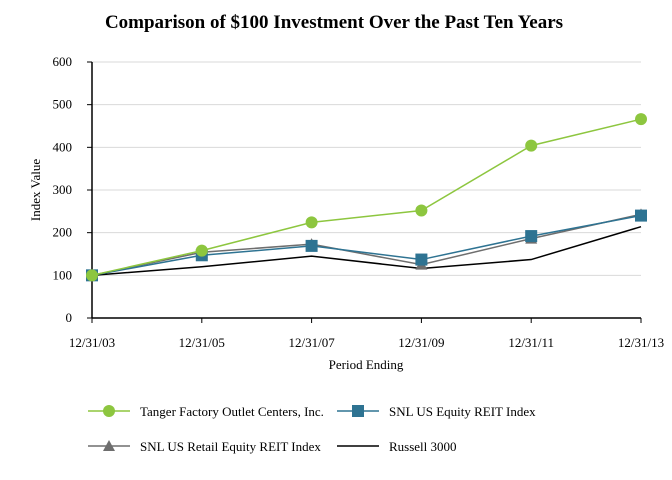  Describe the element at coordinates (202, 342) in the screenshot. I see `x-tick-label: 12/31/05` at that location.